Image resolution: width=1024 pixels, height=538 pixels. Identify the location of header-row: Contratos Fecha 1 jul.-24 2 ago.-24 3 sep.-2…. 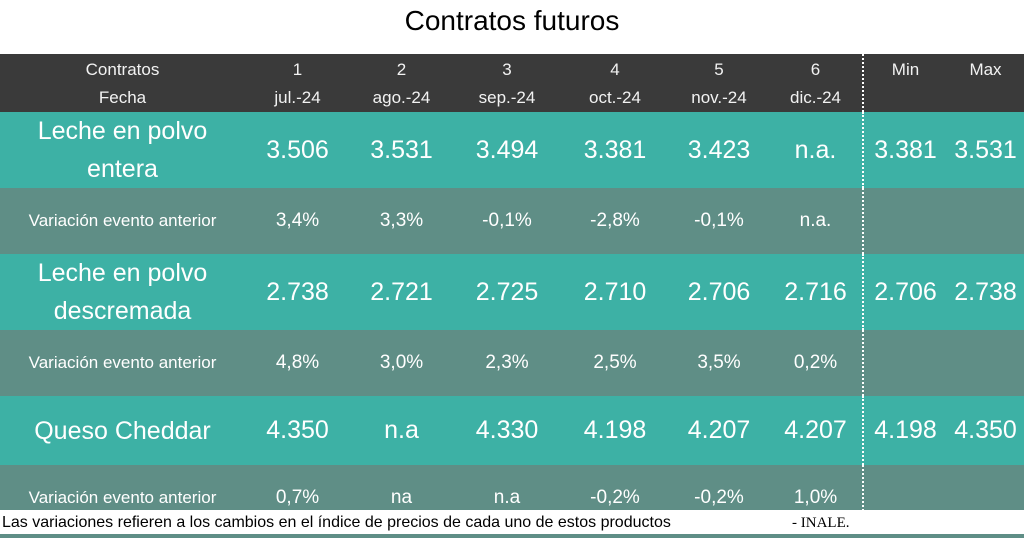
(512, 83).